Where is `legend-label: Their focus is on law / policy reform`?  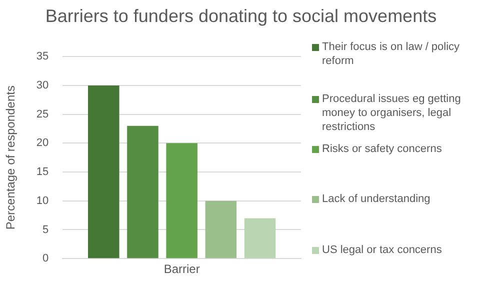 legend-label: Their focus is on law / policy reform is located at coordinates (391, 54).